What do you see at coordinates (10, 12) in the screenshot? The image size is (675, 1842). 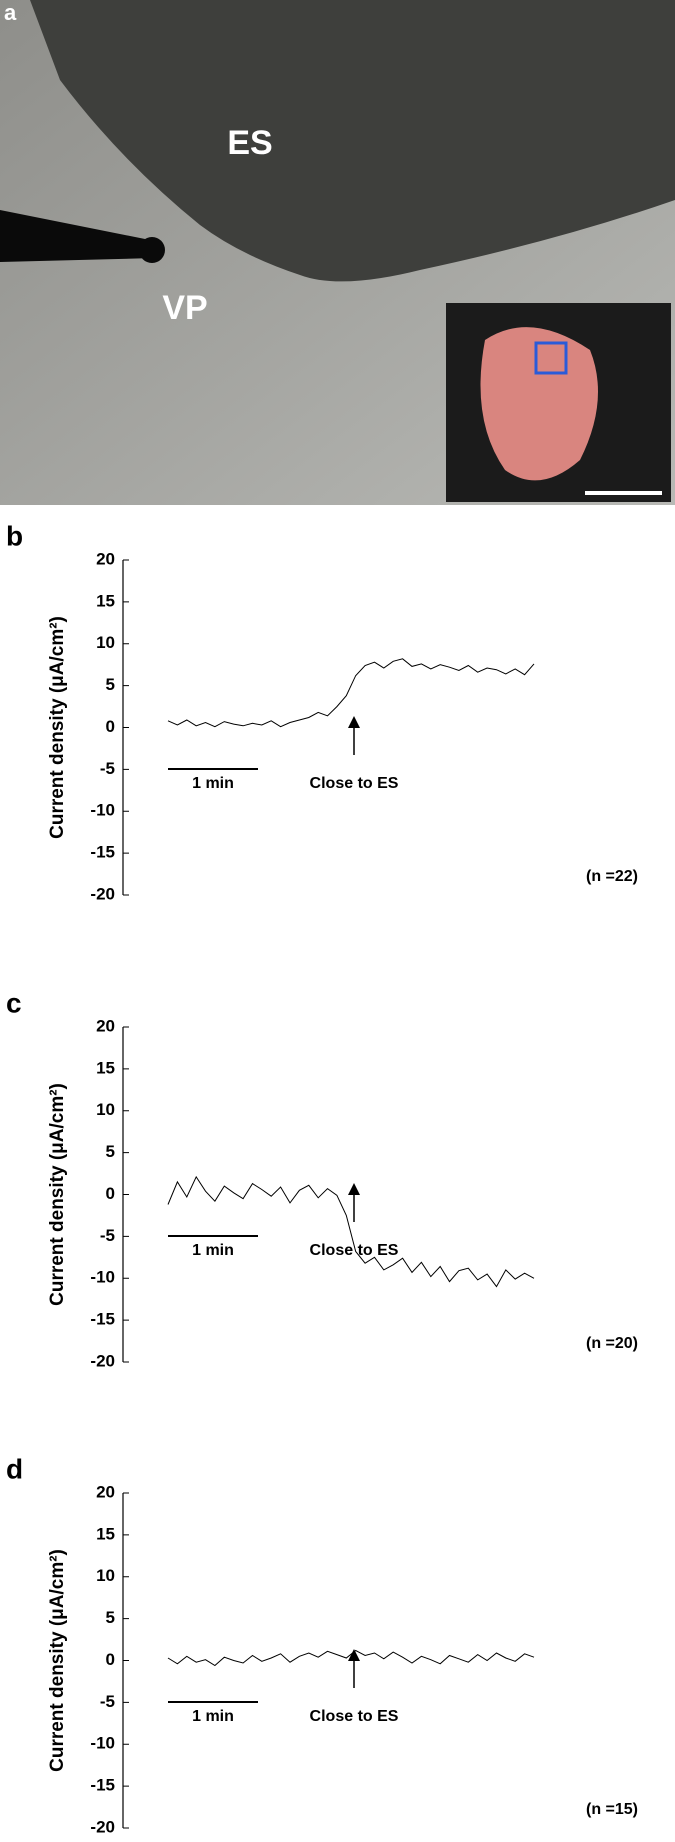 I see `panel-label: a` at bounding box center [10, 12].